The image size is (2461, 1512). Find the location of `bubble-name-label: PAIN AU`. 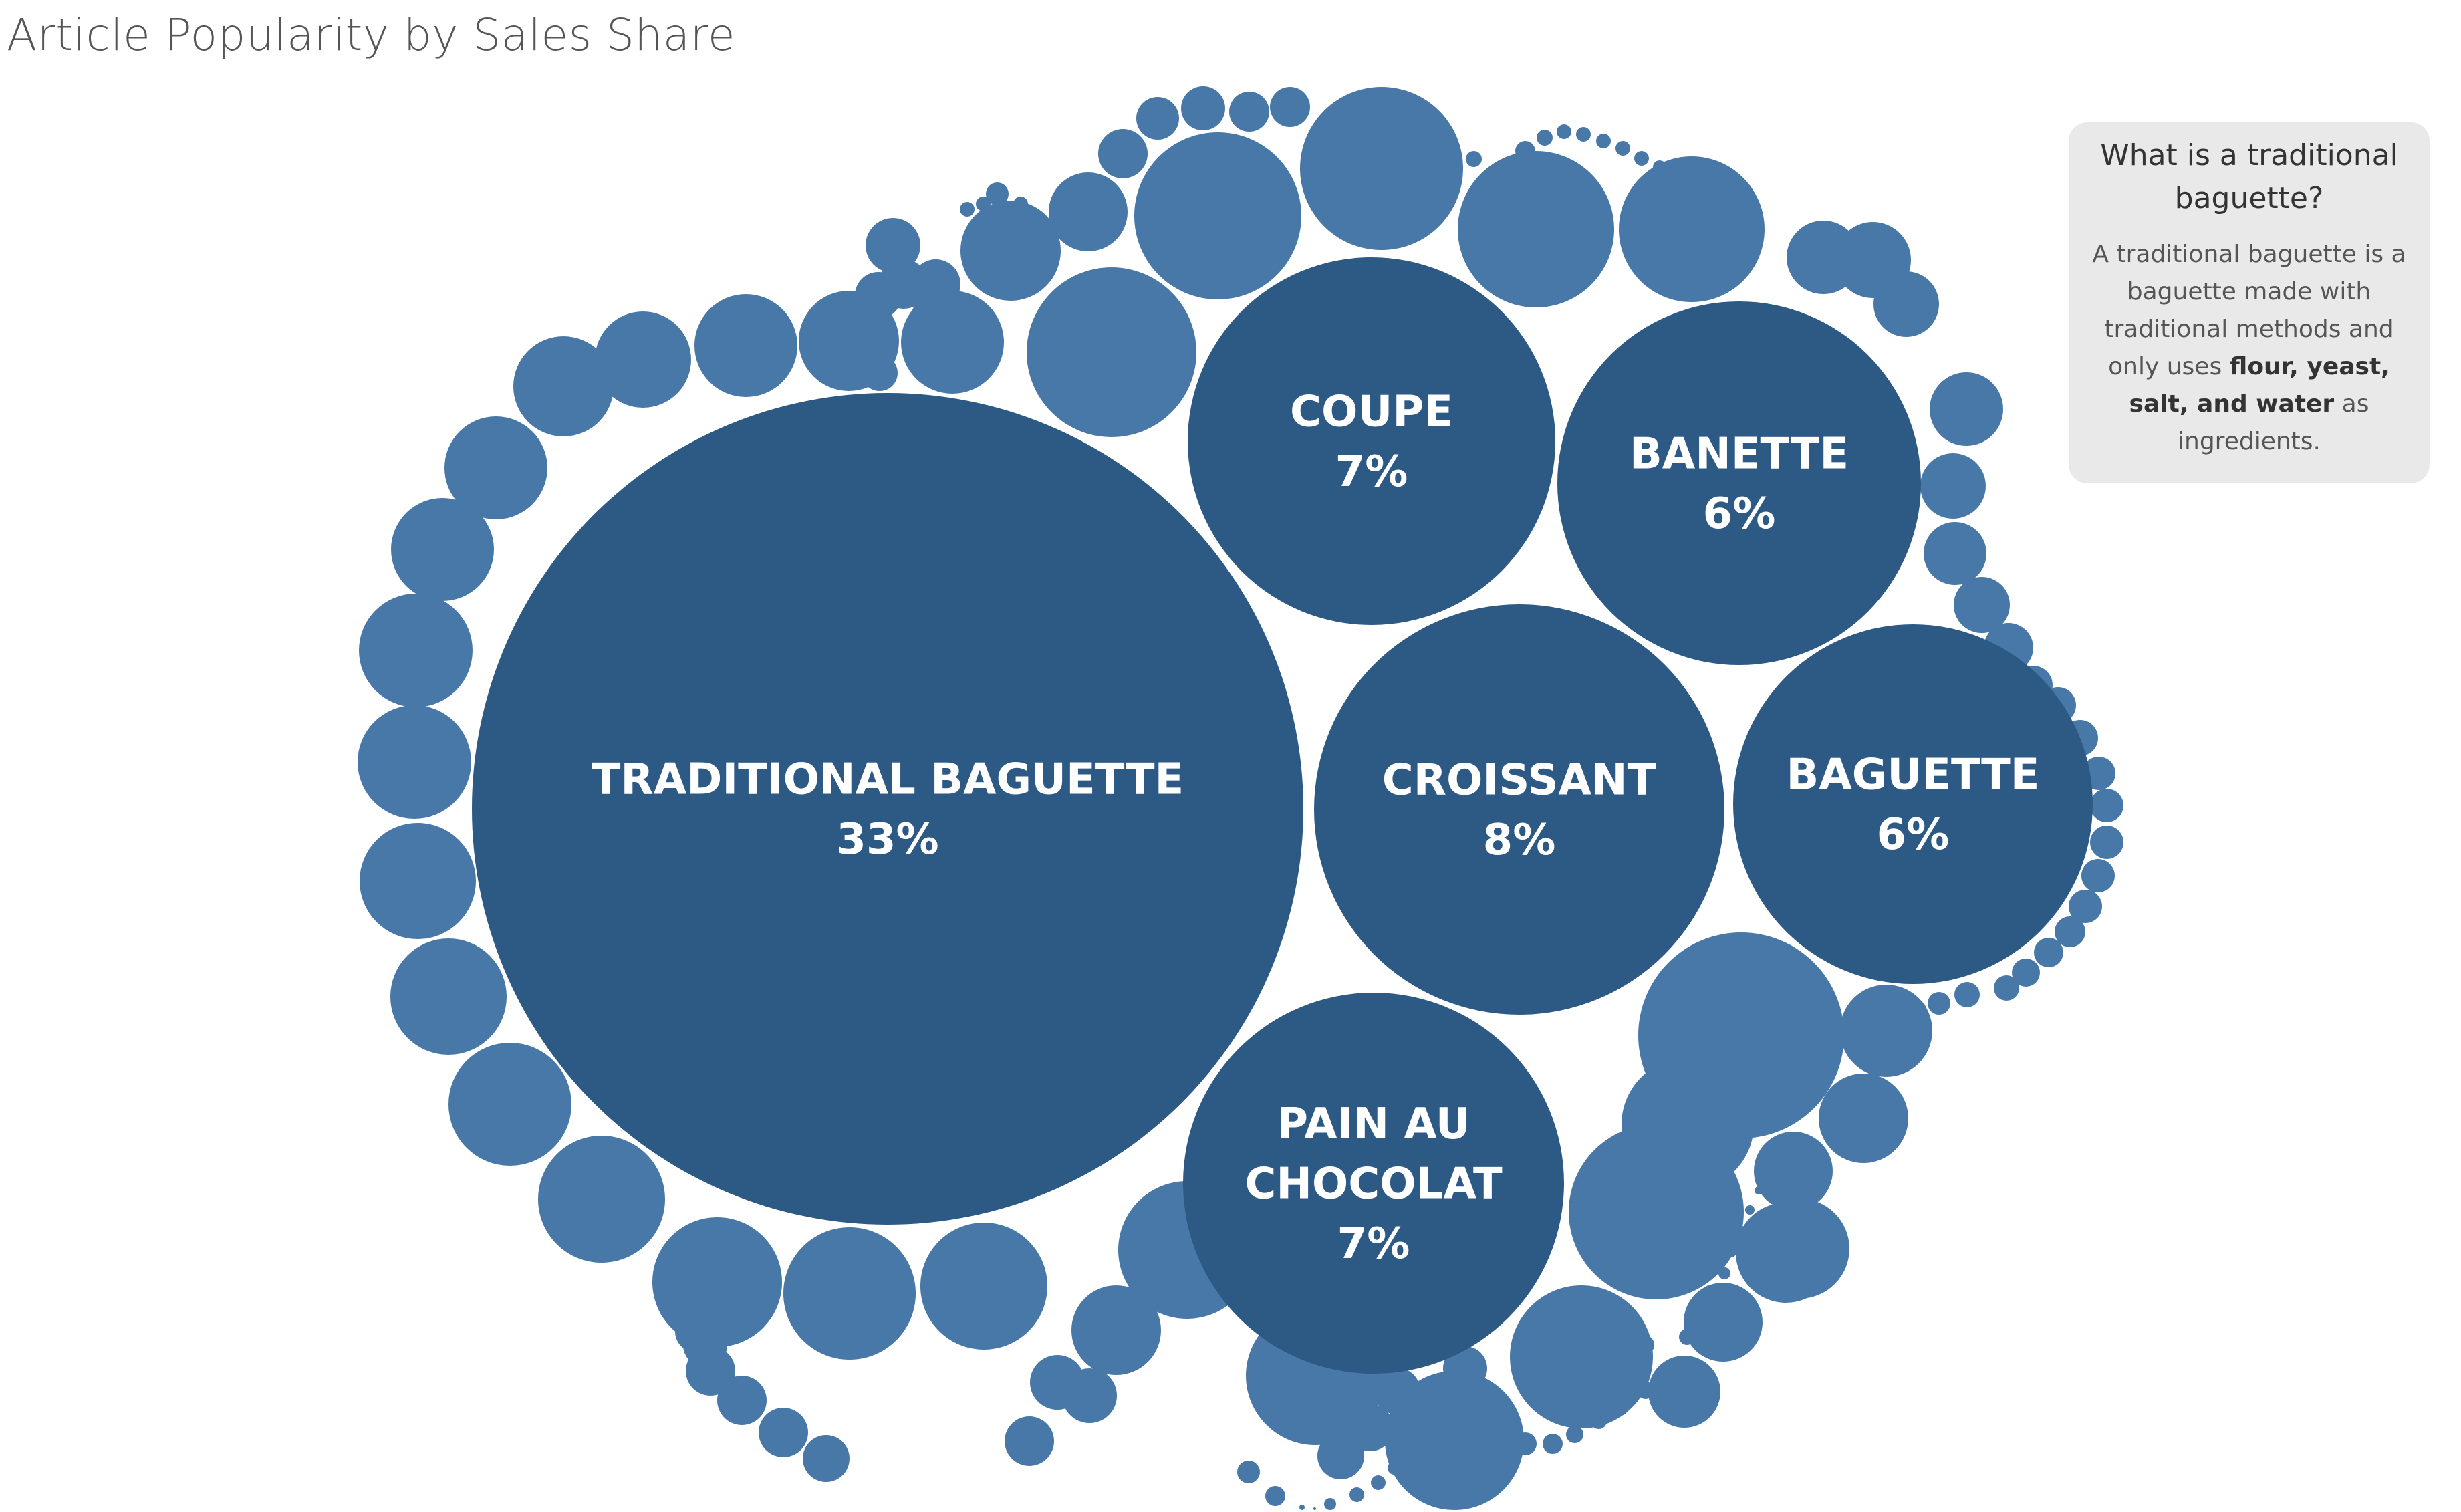

bubble-name-label: PAIN AU is located at coordinates (1373, 1124).